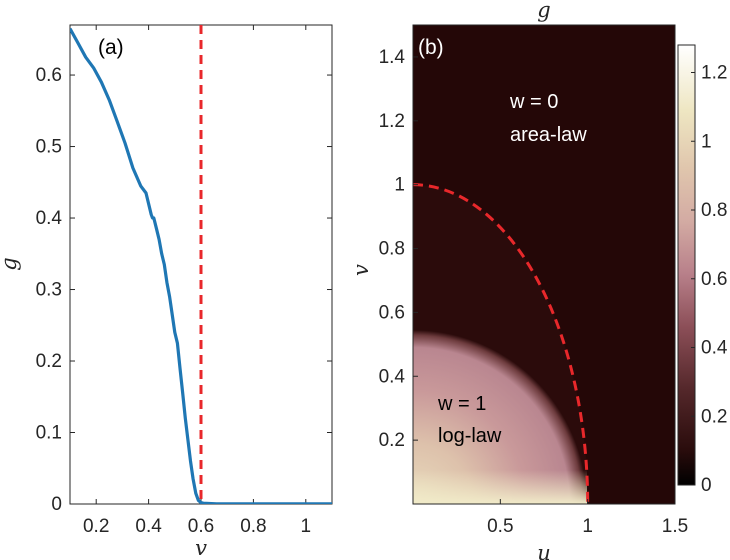 Image resolution: width=730 pixels, height=560 pixels. I want to click on y-tick-label-a: 0.4, so click(49, 218).